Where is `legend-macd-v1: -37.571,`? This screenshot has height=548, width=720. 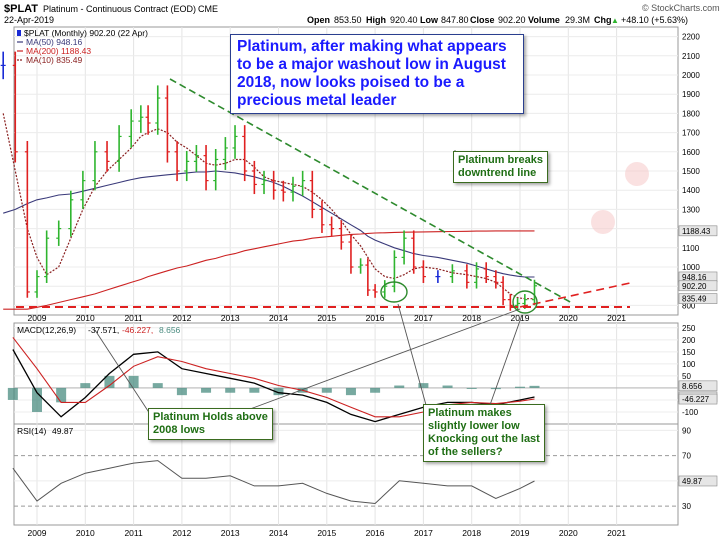
legend-macd-v1: -37.571, is located at coordinates (103, 330).